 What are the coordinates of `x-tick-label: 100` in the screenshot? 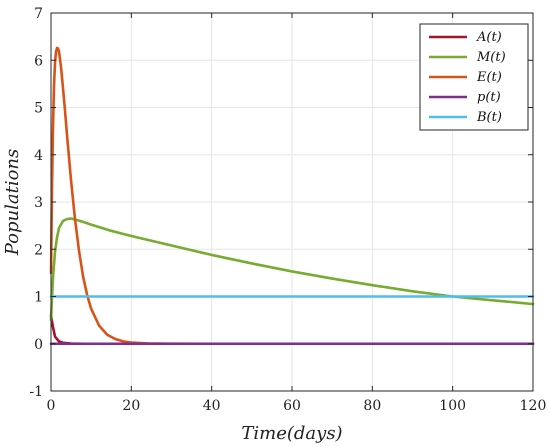 It's located at (452, 406).